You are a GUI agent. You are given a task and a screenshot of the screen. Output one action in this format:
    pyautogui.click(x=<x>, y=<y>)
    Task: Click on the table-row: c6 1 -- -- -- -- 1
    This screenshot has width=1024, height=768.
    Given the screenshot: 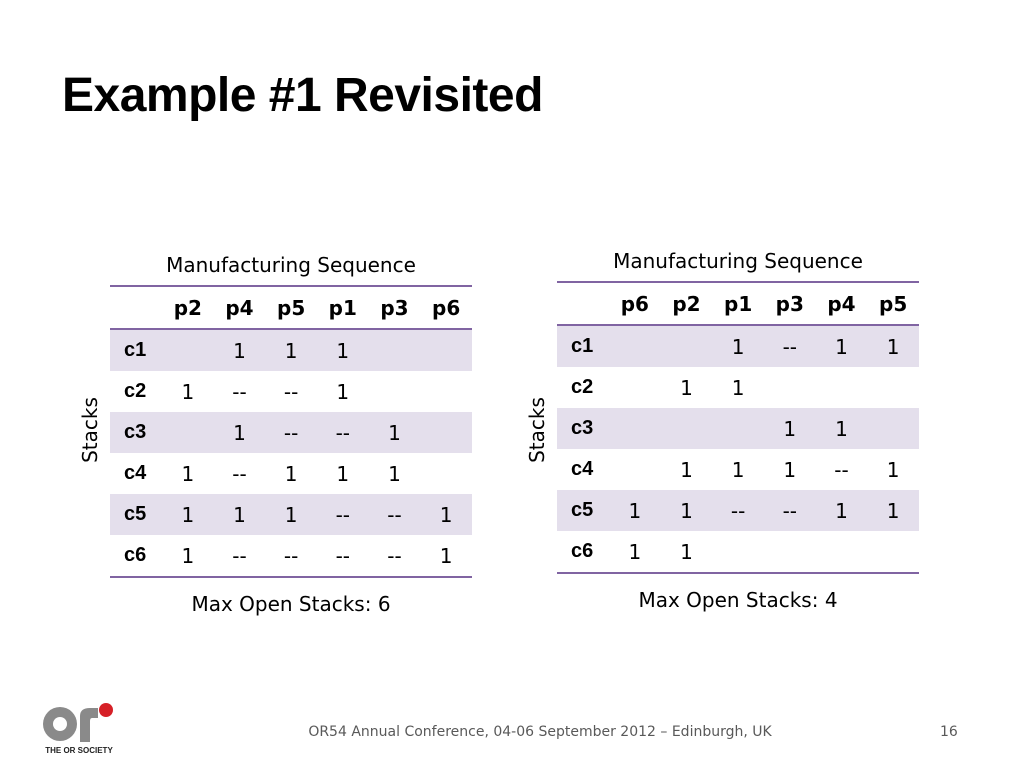 What is the action you would take?
    pyautogui.click(x=291, y=556)
    